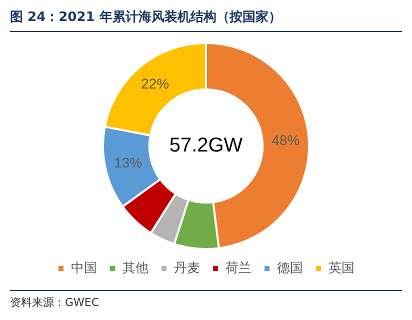 This screenshot has width=412, height=320. I want to click on data-label: 48%, so click(286, 140).